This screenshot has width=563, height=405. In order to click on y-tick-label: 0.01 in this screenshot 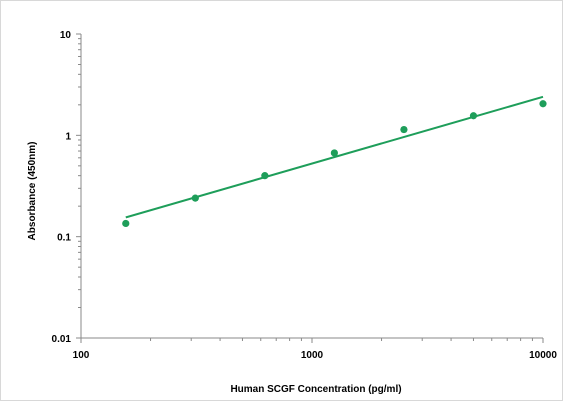, I will do `click(62, 339)`.